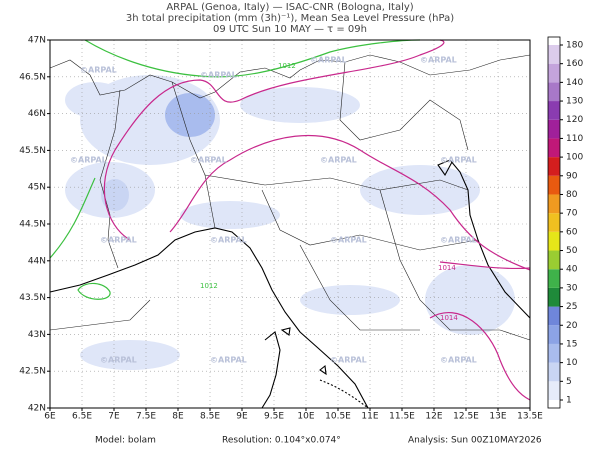 The width and height of the screenshot is (600, 454). I want to click on colorbar-label: 180, so click(574, 46).